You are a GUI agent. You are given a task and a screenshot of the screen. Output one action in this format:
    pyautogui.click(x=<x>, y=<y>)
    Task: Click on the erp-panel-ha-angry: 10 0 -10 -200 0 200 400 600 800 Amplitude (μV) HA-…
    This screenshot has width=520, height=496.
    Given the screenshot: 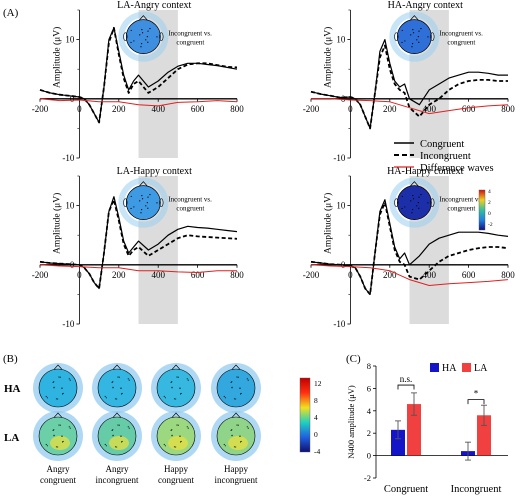 What is the action you would take?
    pyautogui.click(x=409, y=81)
    